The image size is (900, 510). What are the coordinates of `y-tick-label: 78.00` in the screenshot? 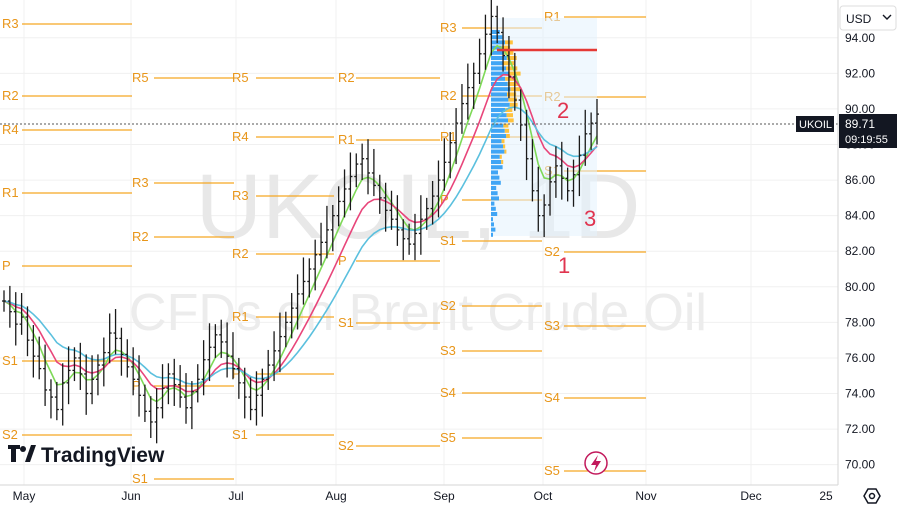 It's located at (860, 322).